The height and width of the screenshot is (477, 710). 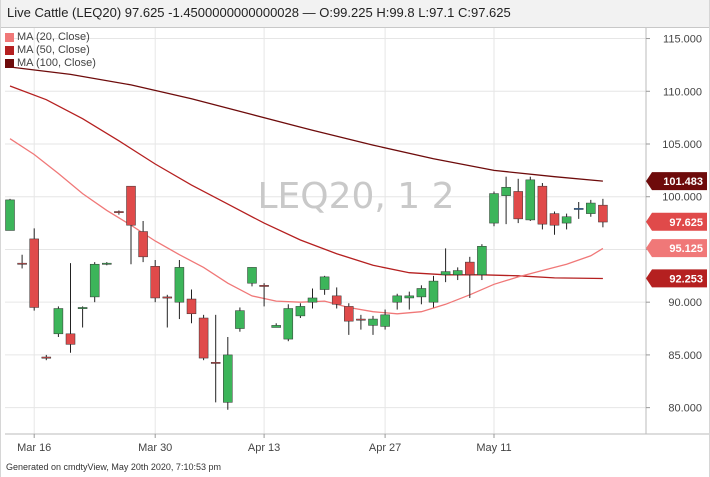 I want to click on value-tag-ma100, so click(x=676, y=181).